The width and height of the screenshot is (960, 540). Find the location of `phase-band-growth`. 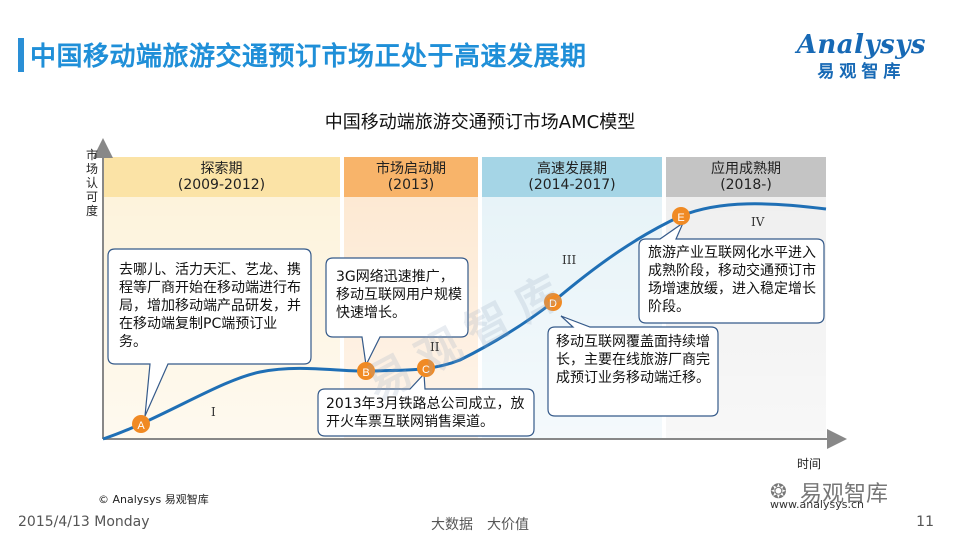

phase-band-growth is located at coordinates (572, 177).